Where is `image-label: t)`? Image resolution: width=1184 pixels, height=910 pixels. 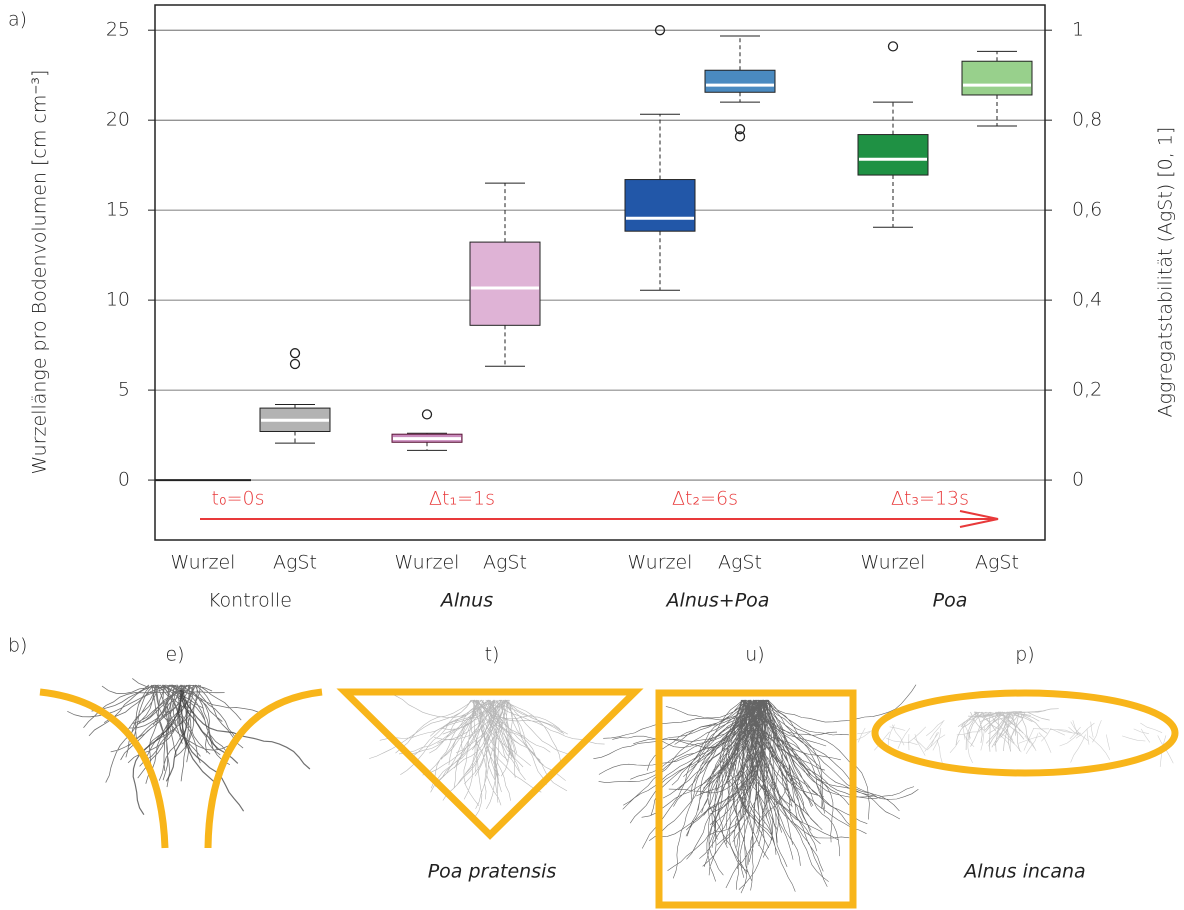
image-label: t) is located at coordinates (492, 655).